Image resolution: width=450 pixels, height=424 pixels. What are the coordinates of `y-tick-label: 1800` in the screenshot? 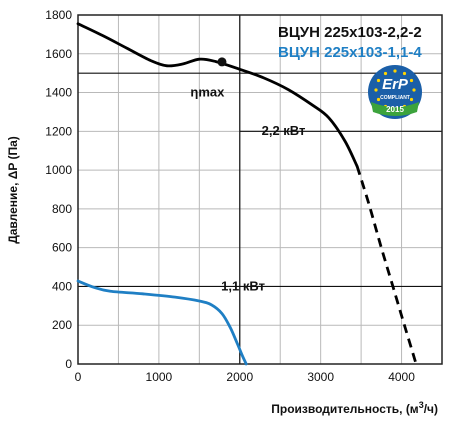 It's located at (58, 15).